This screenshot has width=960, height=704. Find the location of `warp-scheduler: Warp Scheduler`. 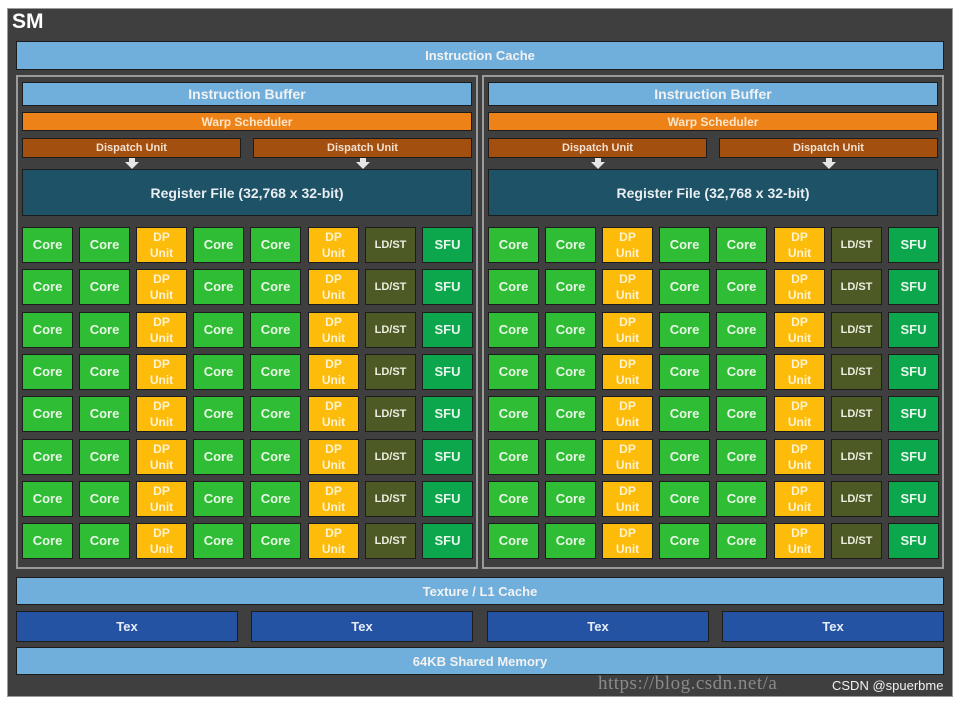

warp-scheduler: Warp Scheduler is located at coordinates (247, 121).